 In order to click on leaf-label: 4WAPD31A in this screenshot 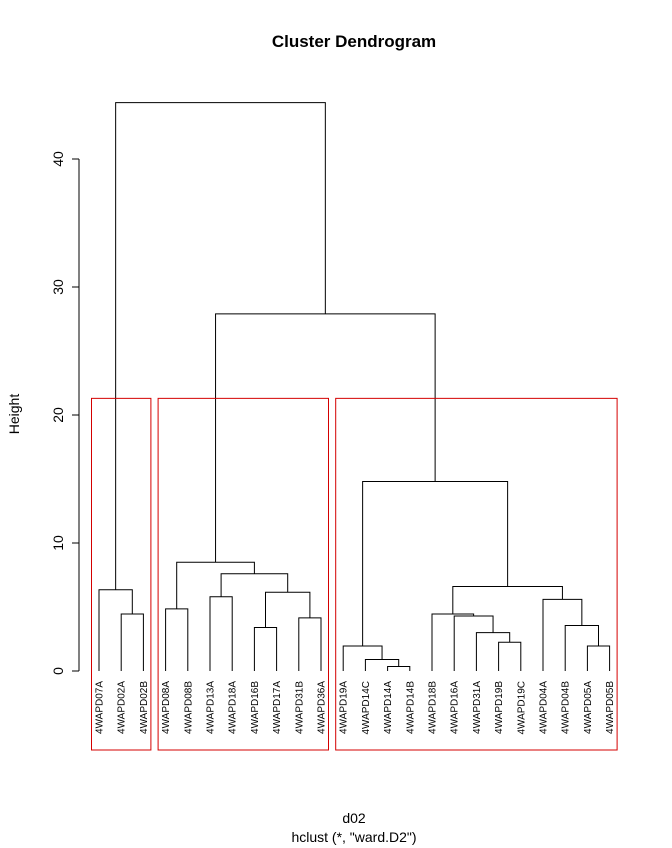, I will do `click(477, 707)`.